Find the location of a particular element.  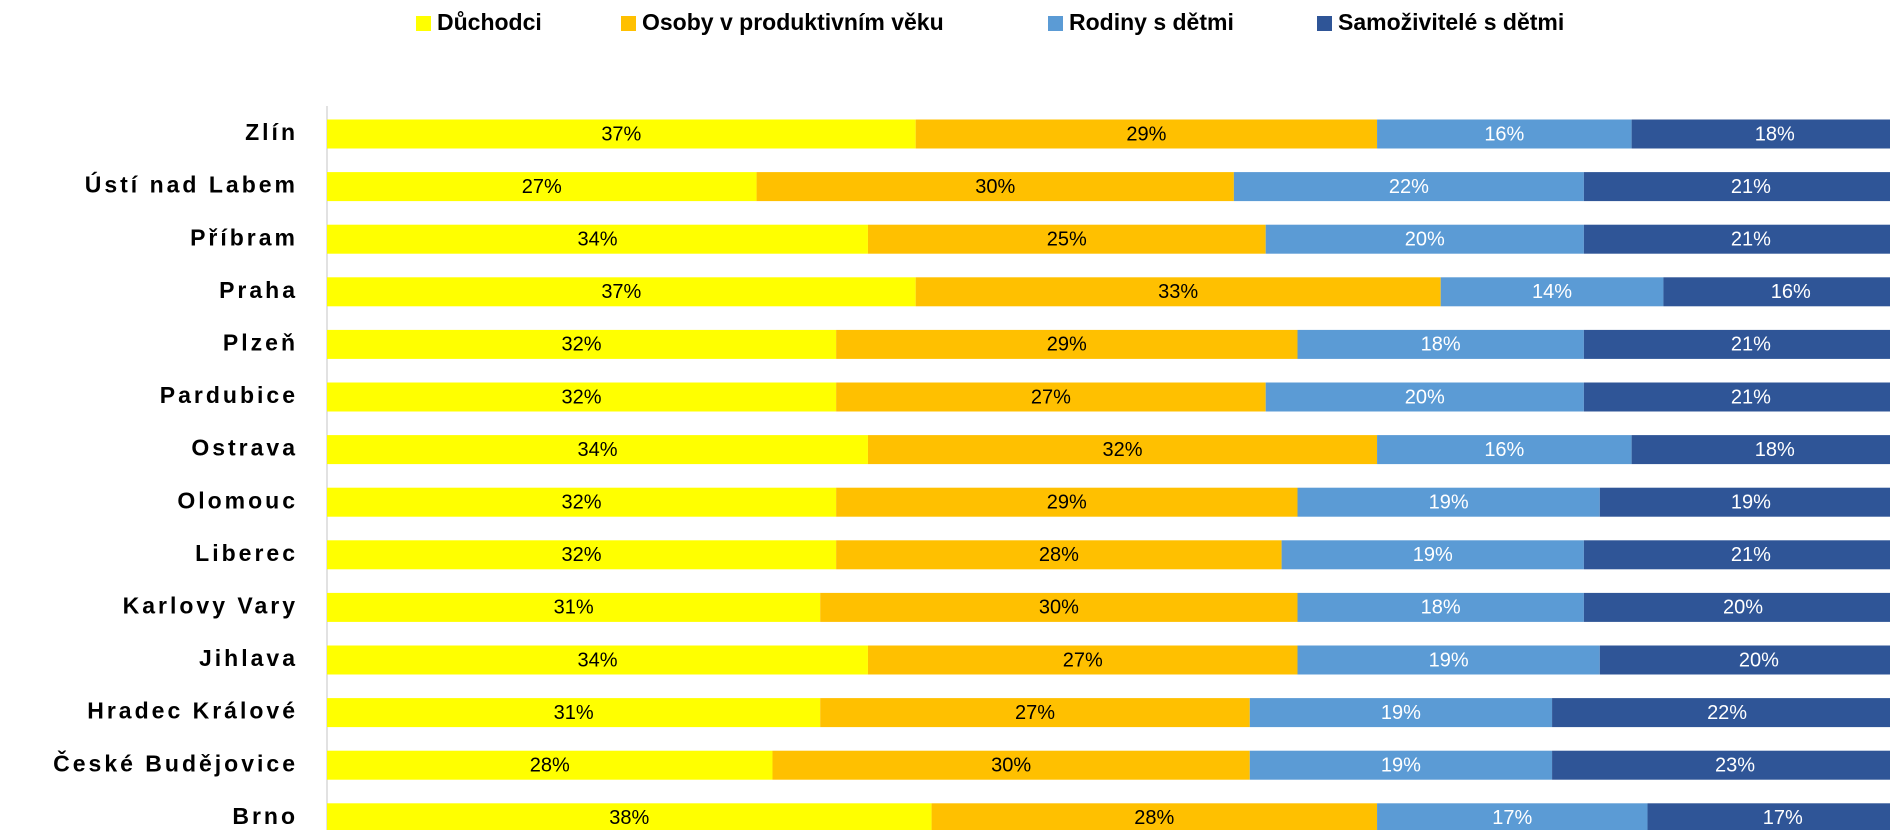

legend-label: Důchodci is located at coordinates (489, 22).